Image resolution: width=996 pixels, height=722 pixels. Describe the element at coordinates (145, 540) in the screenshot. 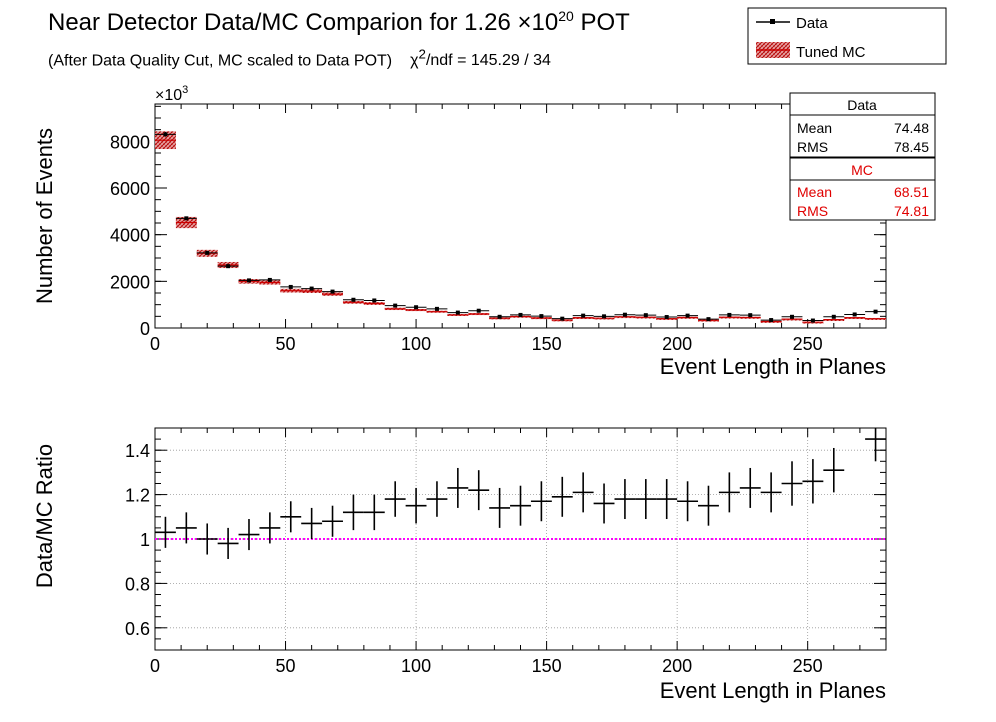

I see `bottom-y-tick-label: 1` at that location.